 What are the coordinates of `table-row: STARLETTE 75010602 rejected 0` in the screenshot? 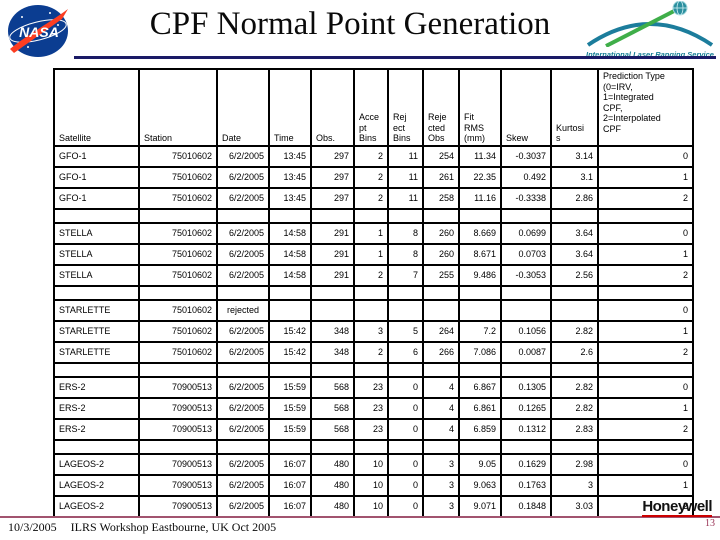 It's located at (373, 310).